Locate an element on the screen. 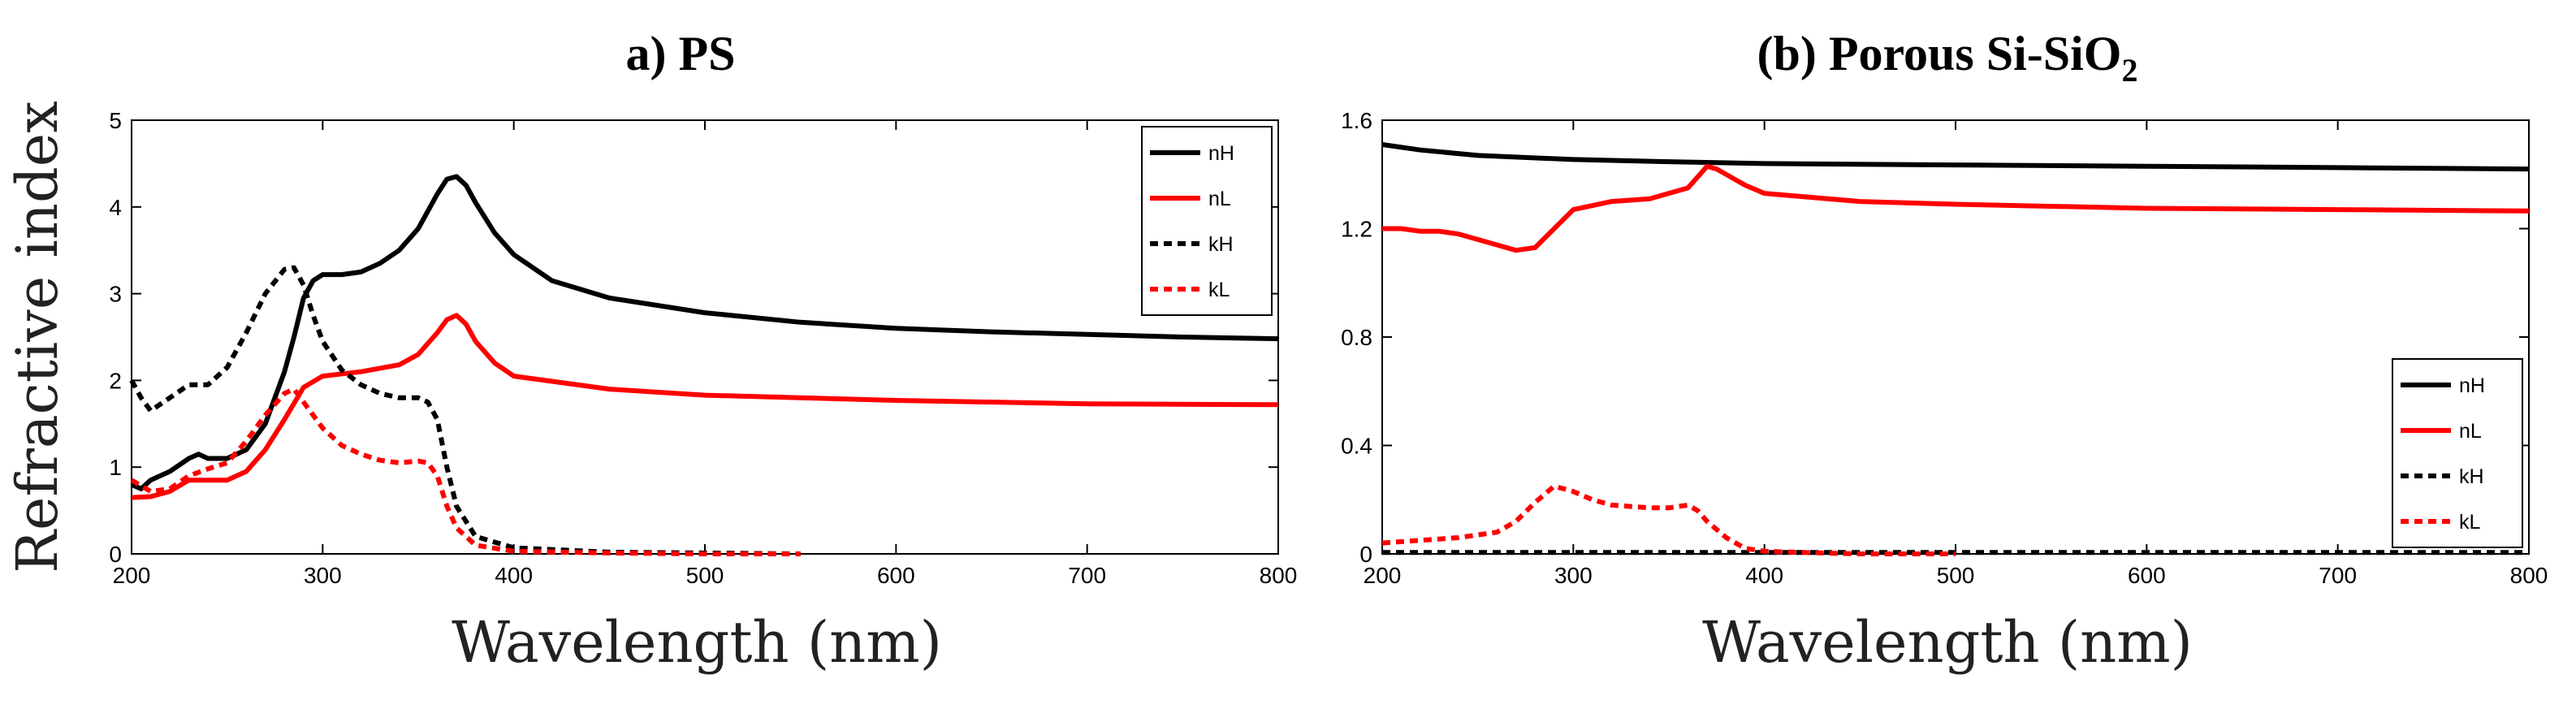 This screenshot has width=2576, height=709. panel-b-title: (b) Porous Si-SiO2 is located at coordinates (1947, 58).